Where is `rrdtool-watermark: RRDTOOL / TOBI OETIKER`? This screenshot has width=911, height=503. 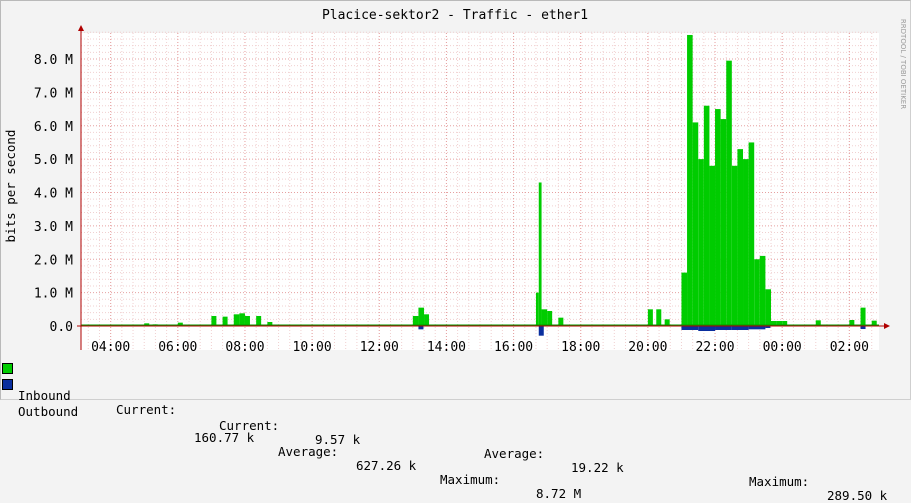 rrdtool-watermark: RRDTOOL / TOBI OETIKER is located at coordinates (903, 64).